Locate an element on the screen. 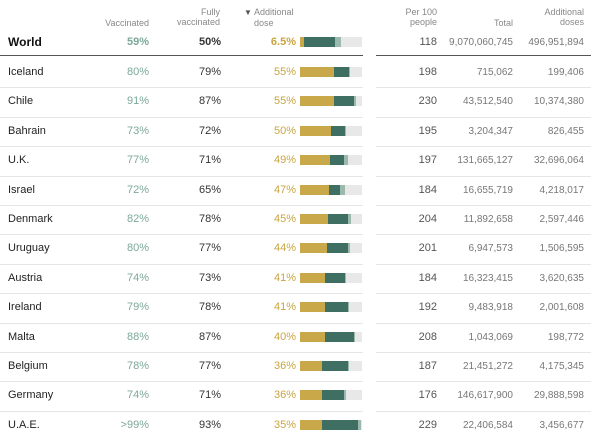 The width and height of the screenshot is (599, 440). additional-doses-value: 32,696,064 is located at coordinates (558, 161).